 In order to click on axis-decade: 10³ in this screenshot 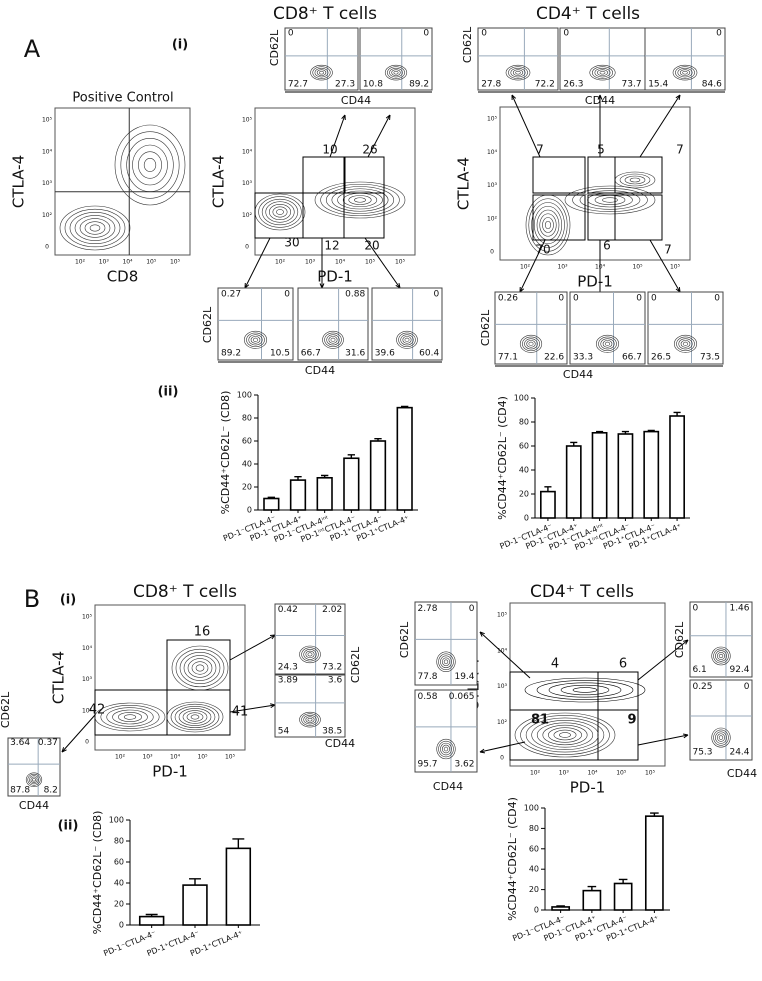, I will do `click(492, 185)`.